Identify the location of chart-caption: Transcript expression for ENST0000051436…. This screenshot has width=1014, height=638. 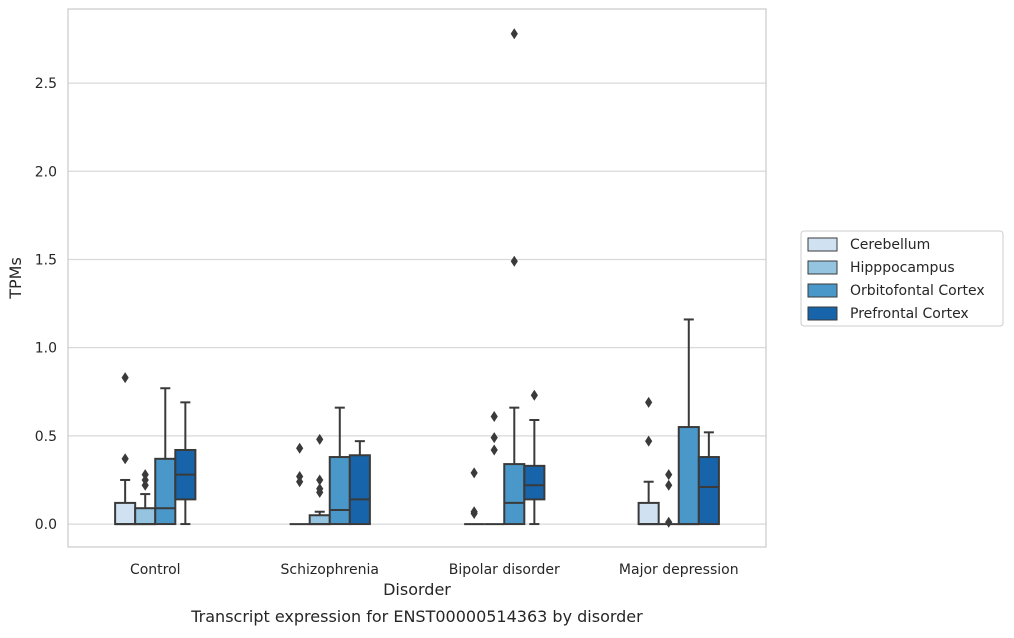
(416, 616).